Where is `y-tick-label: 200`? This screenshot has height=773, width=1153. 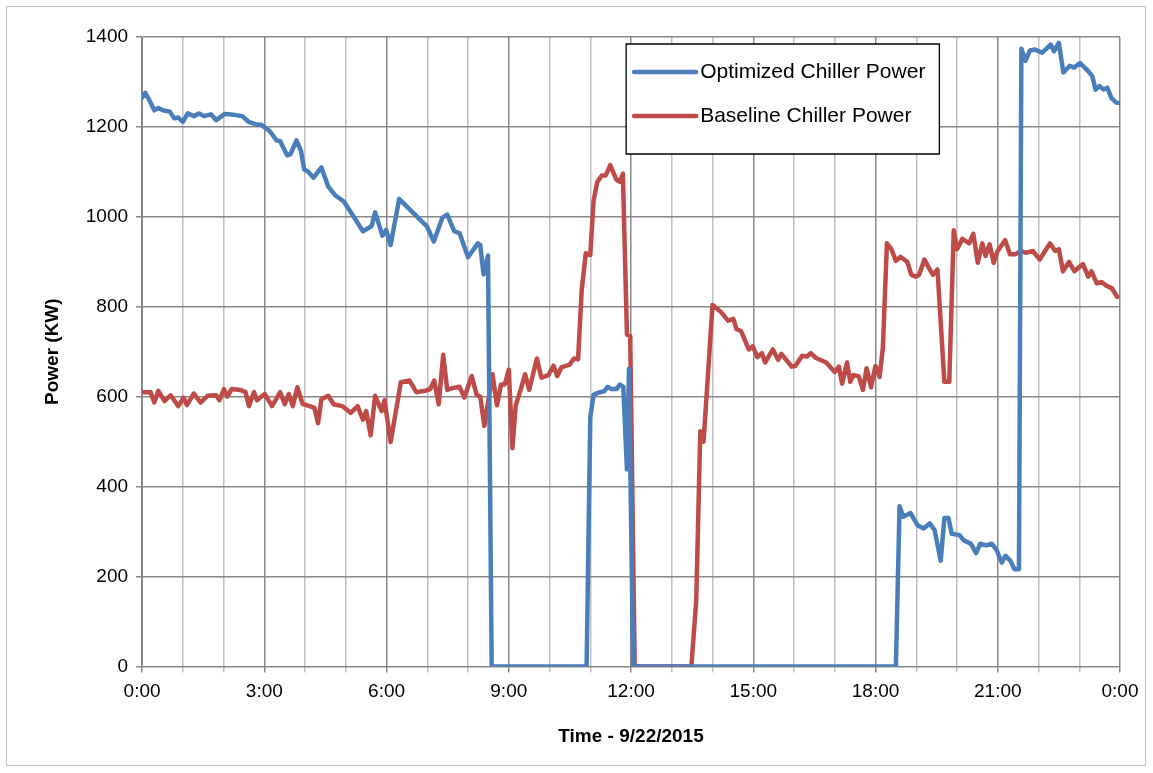 y-tick-label: 200 is located at coordinates (112, 575).